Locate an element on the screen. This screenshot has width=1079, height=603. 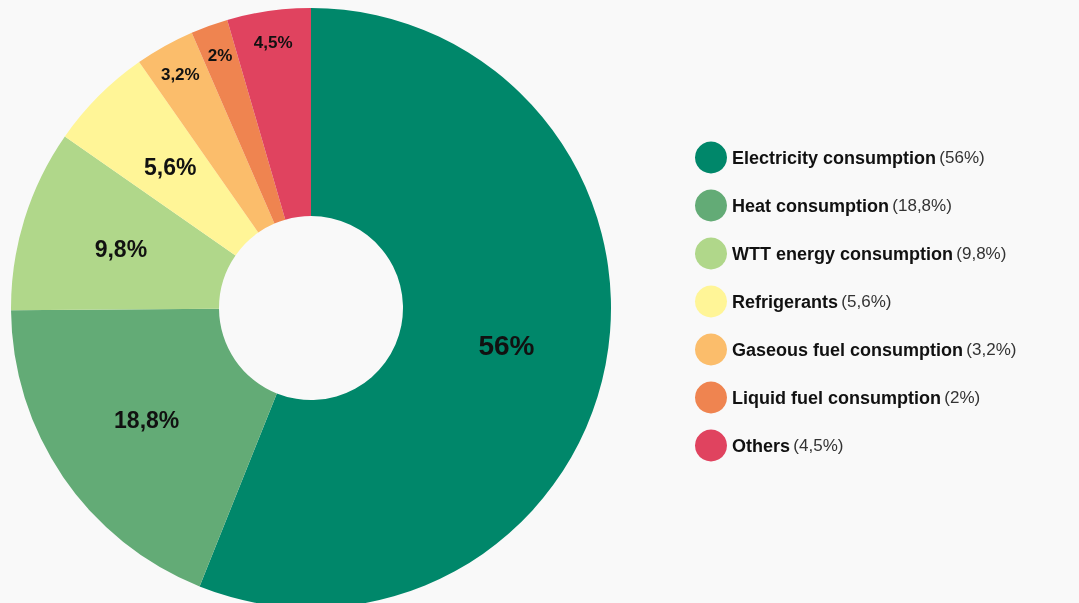
data-label: 4,5% is located at coordinates (273, 43).